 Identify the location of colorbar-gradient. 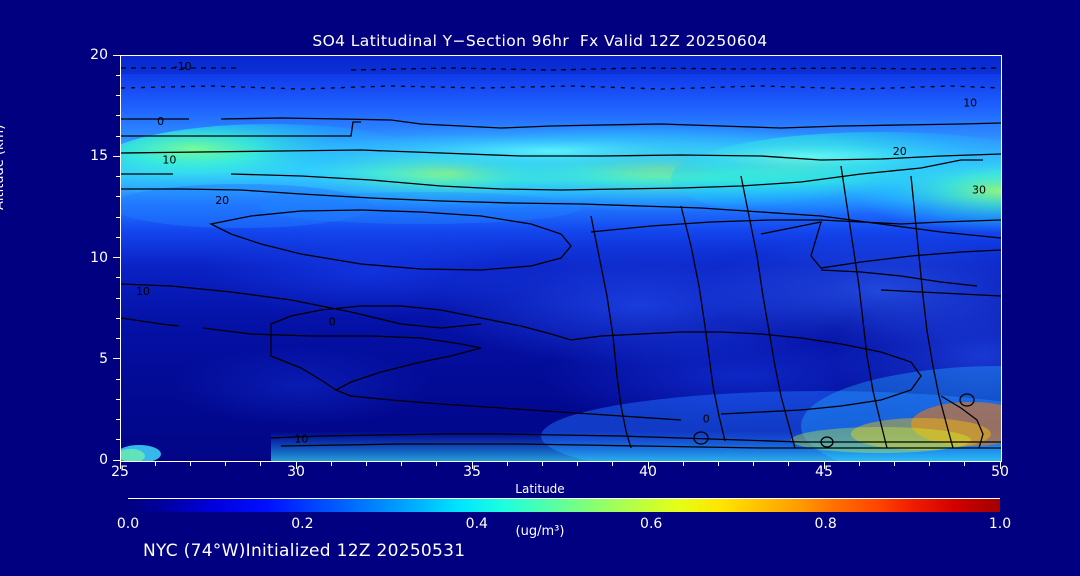
(564, 505).